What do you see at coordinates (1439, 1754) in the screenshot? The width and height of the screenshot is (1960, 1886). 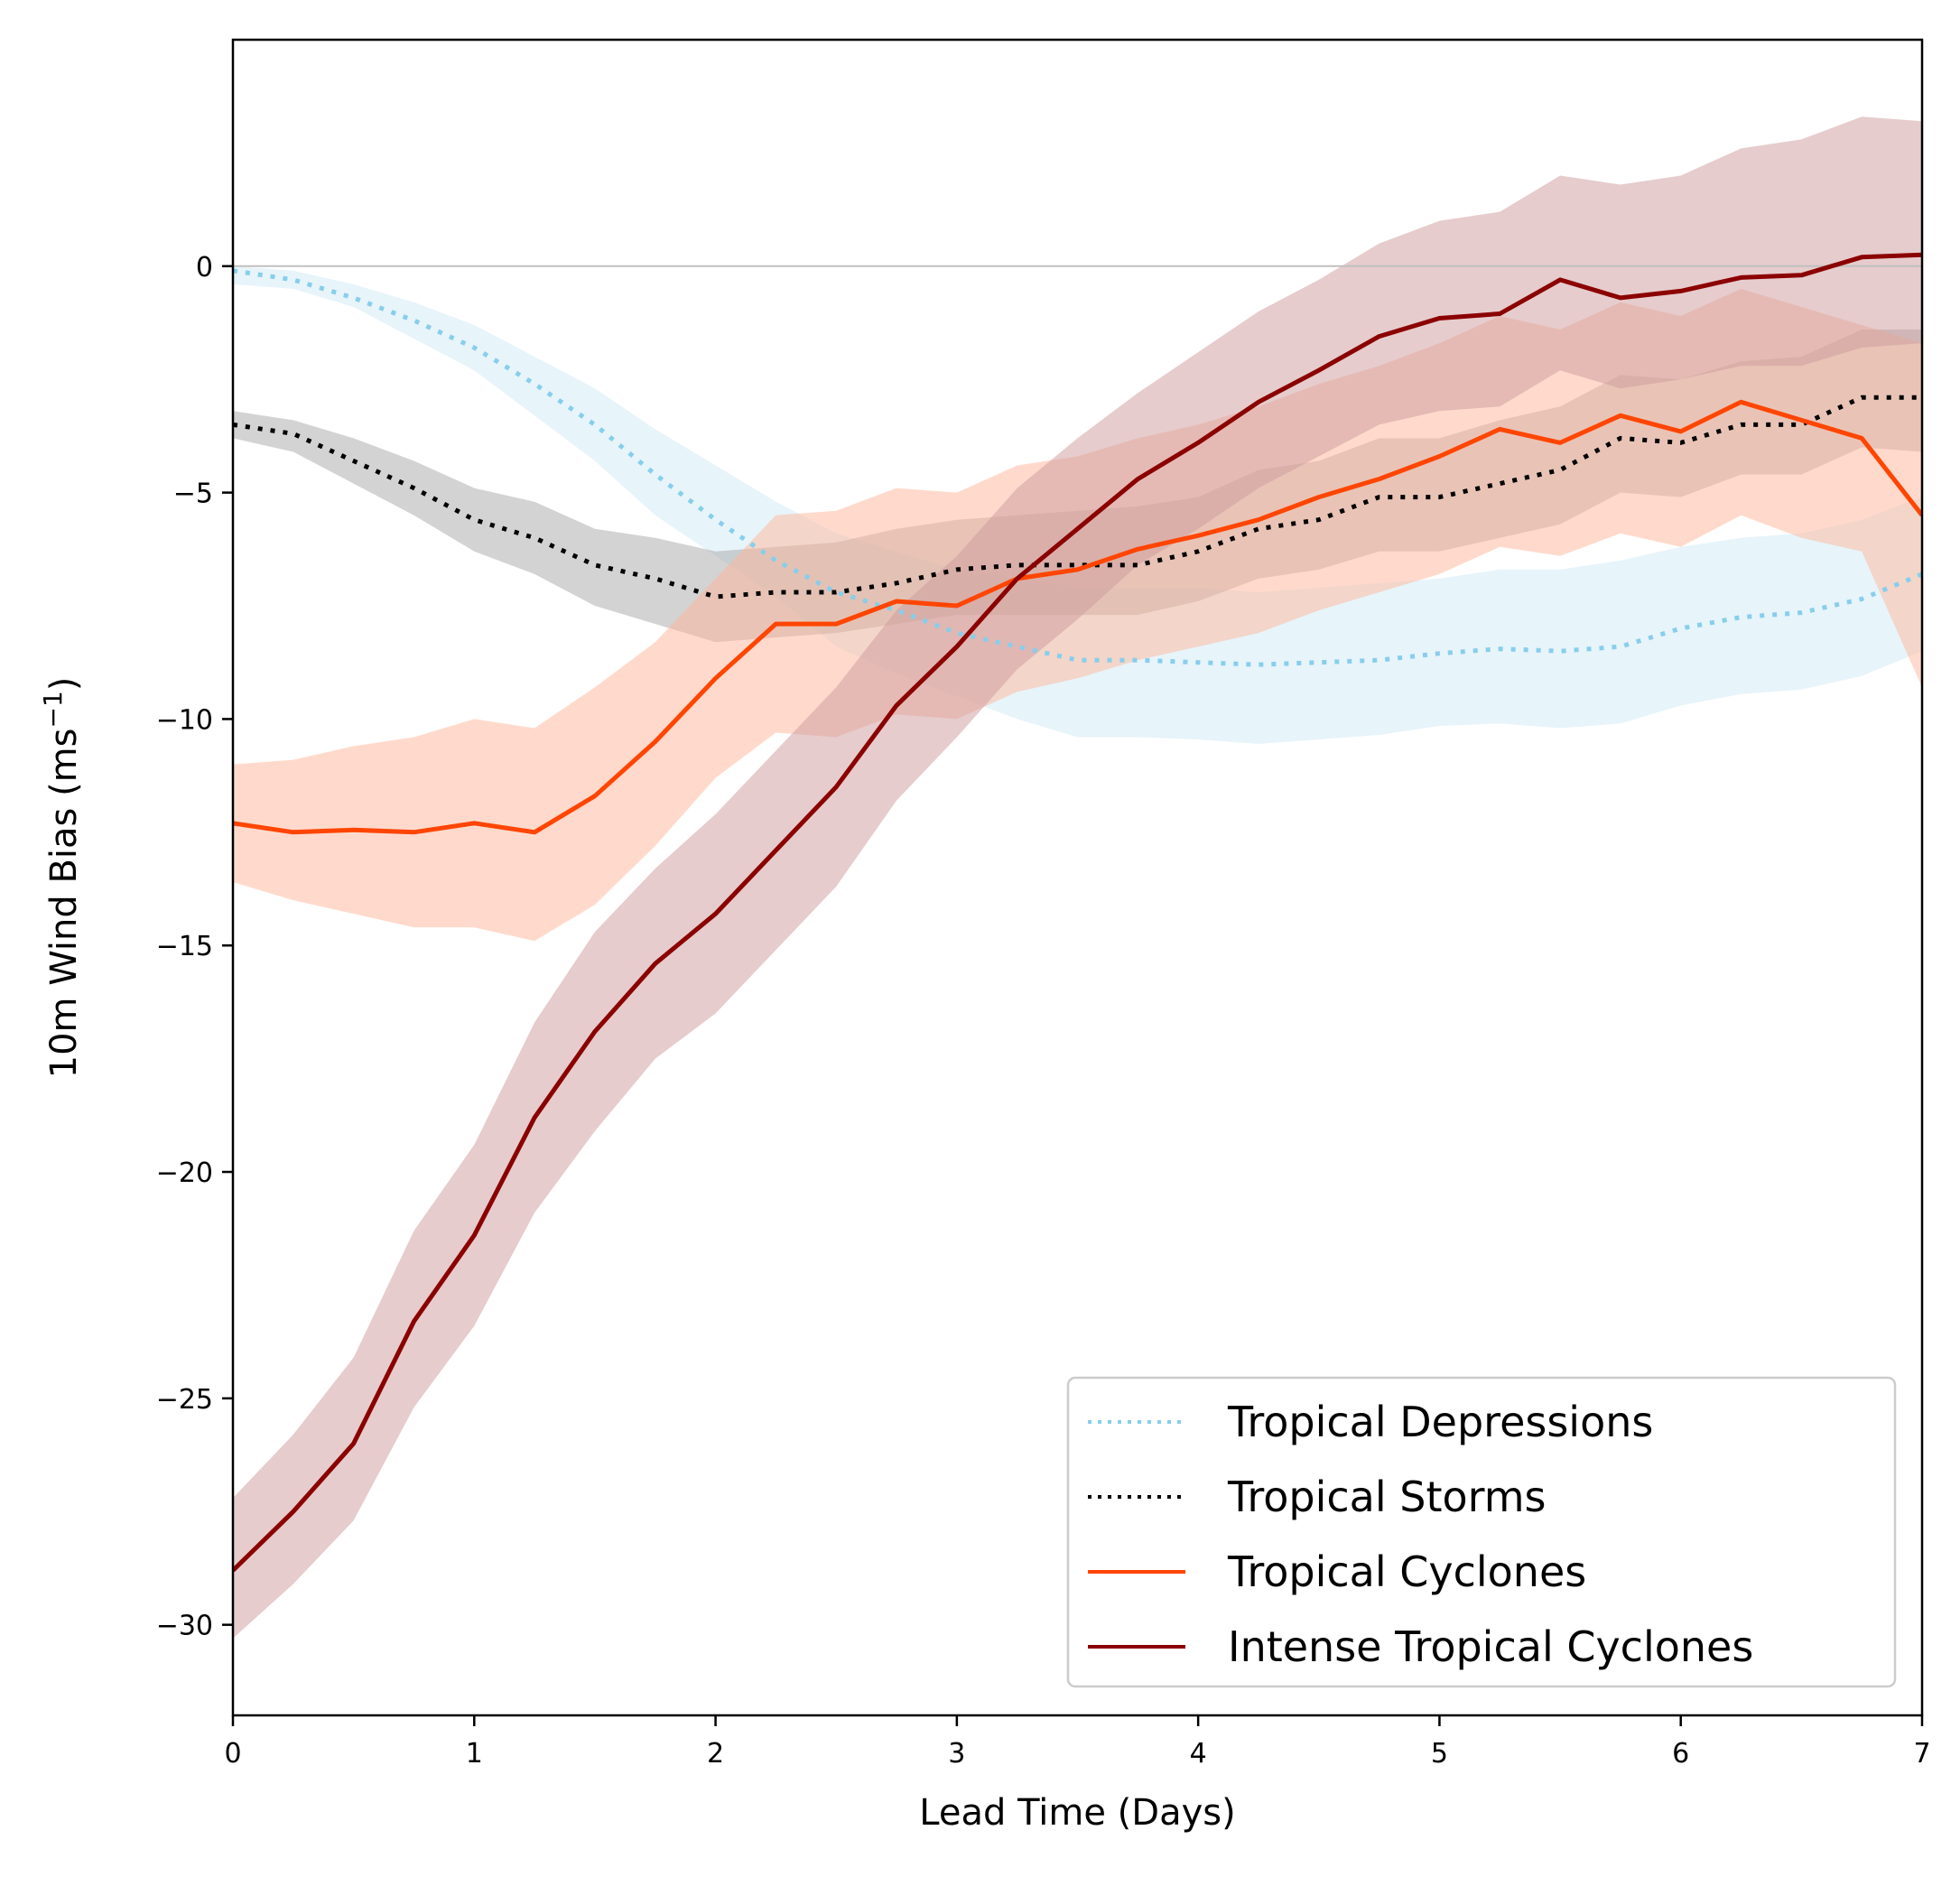 I see `x-tick-label: 5` at bounding box center [1439, 1754].